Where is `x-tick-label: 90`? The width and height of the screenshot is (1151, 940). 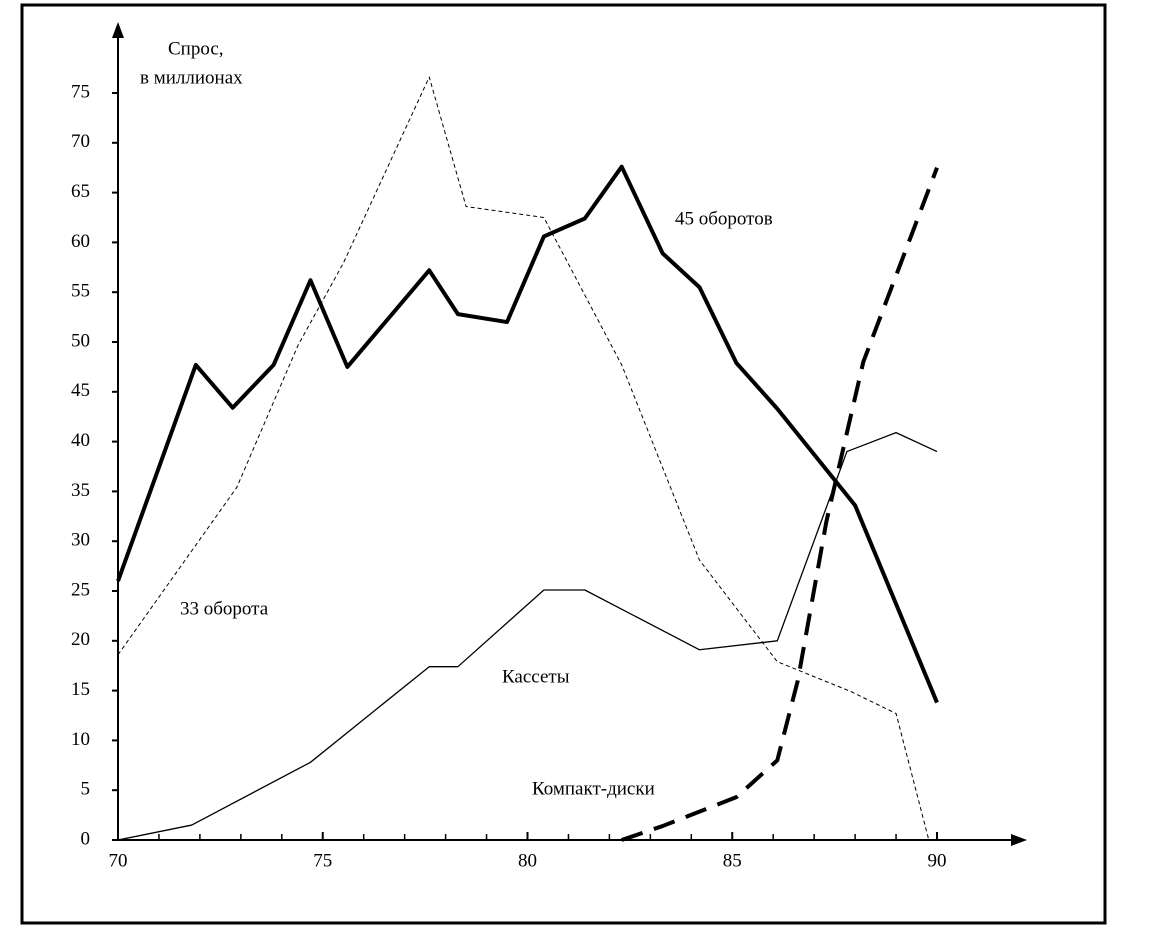
x-tick-label: 90 is located at coordinates (937, 860).